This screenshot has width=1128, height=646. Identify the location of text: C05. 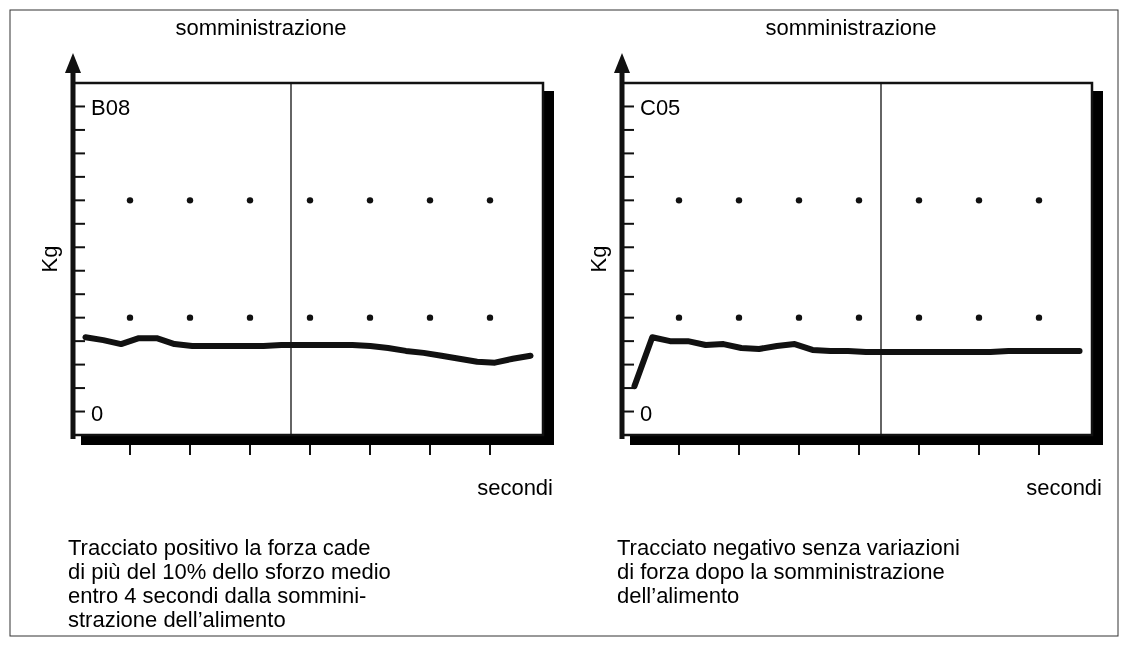
(660, 107).